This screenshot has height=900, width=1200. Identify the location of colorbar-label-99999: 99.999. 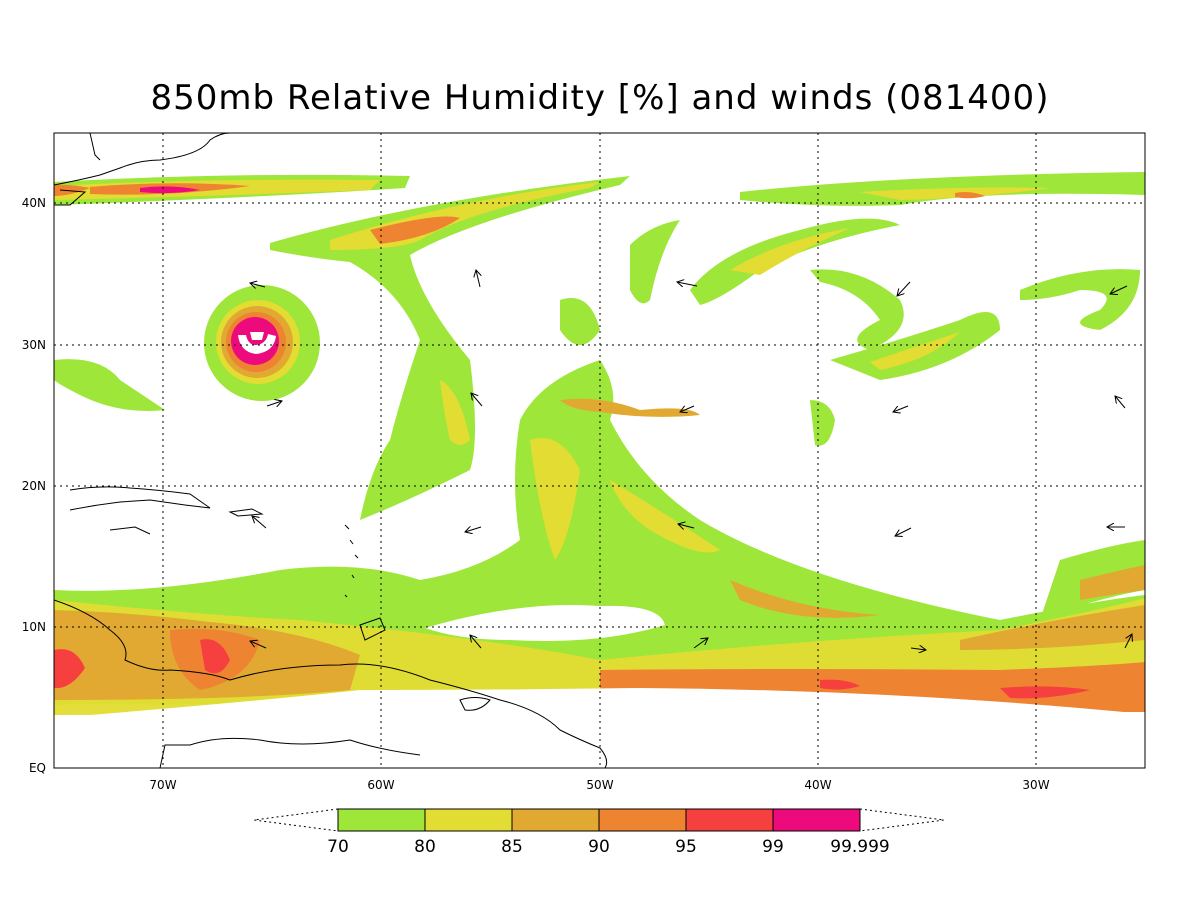
(859, 847).